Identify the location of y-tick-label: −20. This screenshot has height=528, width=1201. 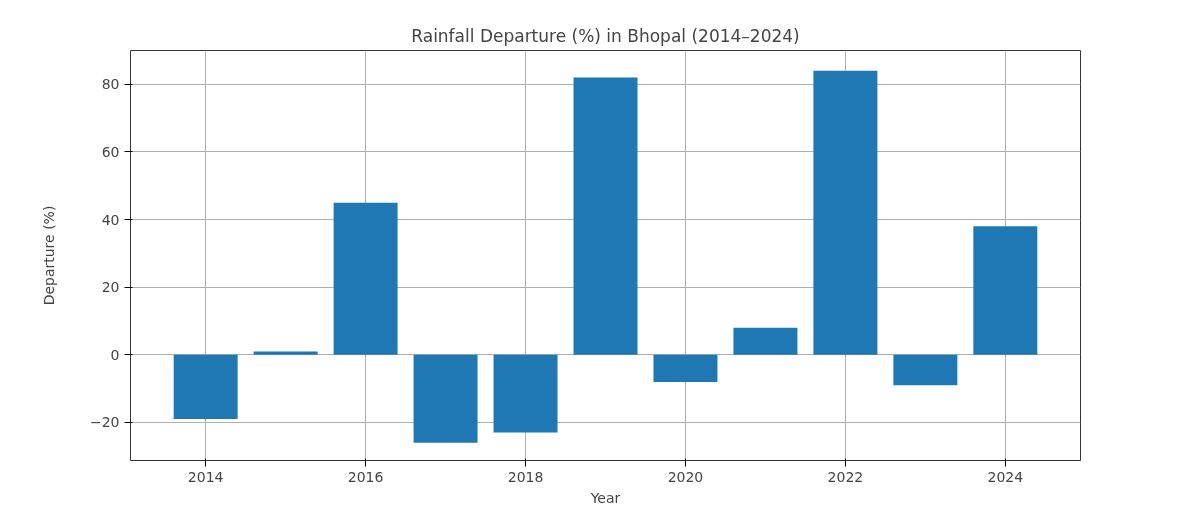
(104, 422).